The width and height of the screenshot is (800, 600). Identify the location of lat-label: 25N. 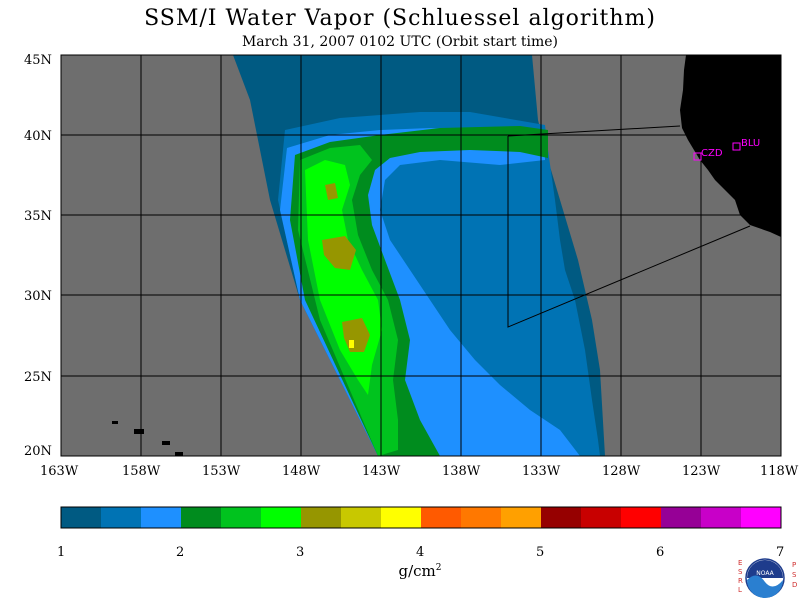
(38, 377).